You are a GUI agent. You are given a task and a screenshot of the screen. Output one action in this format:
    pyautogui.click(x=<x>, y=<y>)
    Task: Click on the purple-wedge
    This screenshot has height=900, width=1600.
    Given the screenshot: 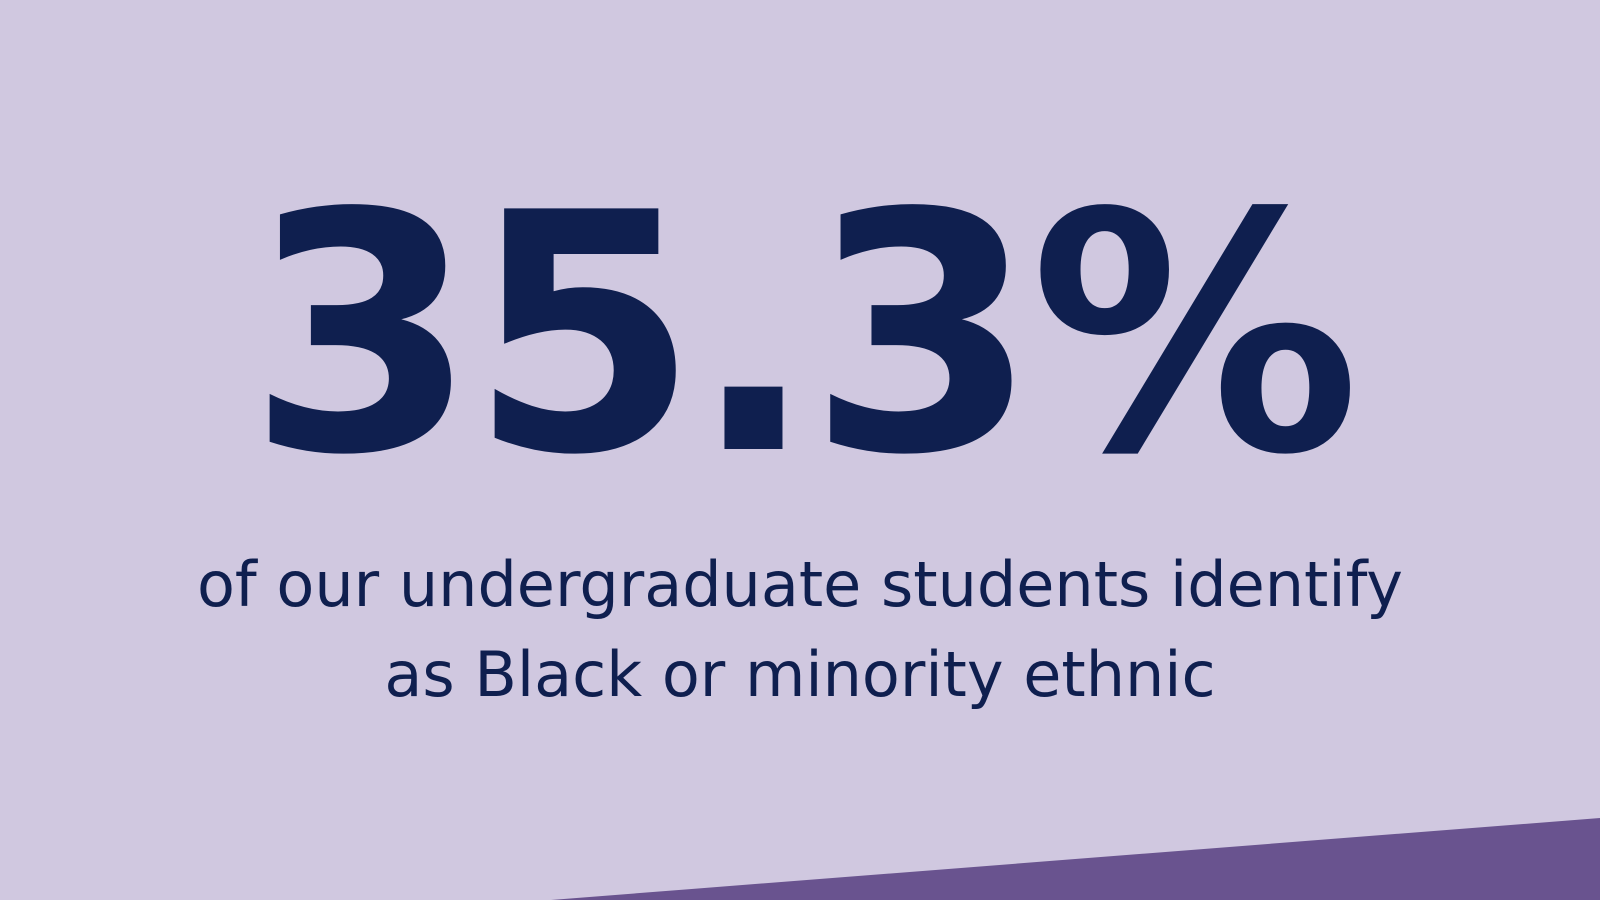 What is the action you would take?
    pyautogui.click(x=1075, y=859)
    